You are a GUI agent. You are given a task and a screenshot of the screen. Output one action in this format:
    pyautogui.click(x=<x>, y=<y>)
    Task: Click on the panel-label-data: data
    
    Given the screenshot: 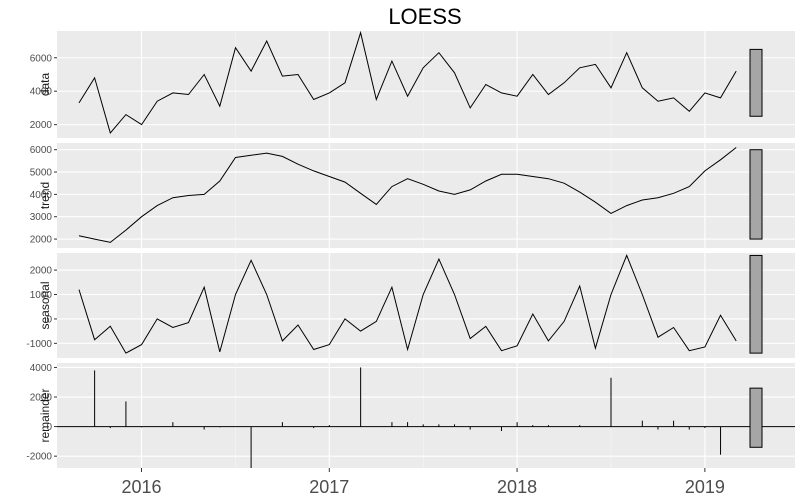 What is the action you would take?
    pyautogui.click(x=45, y=84)
    